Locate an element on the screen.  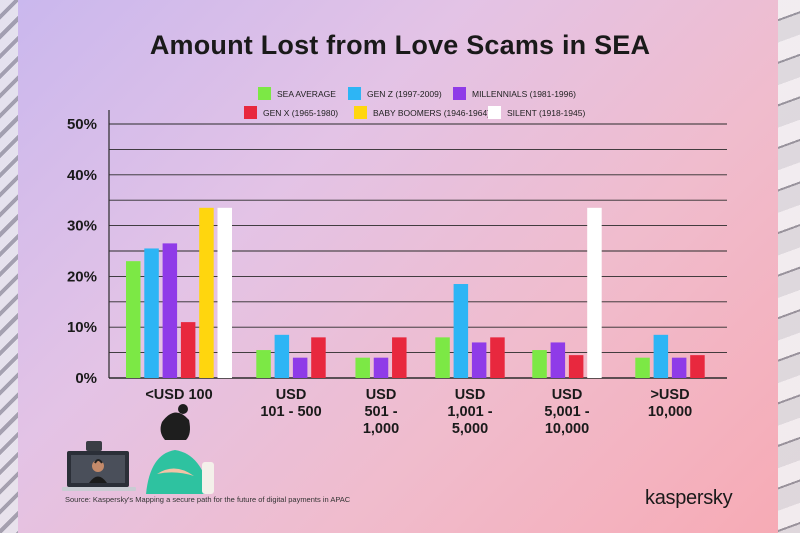
x-category-label: <USD 100 is located at coordinates (179, 395).